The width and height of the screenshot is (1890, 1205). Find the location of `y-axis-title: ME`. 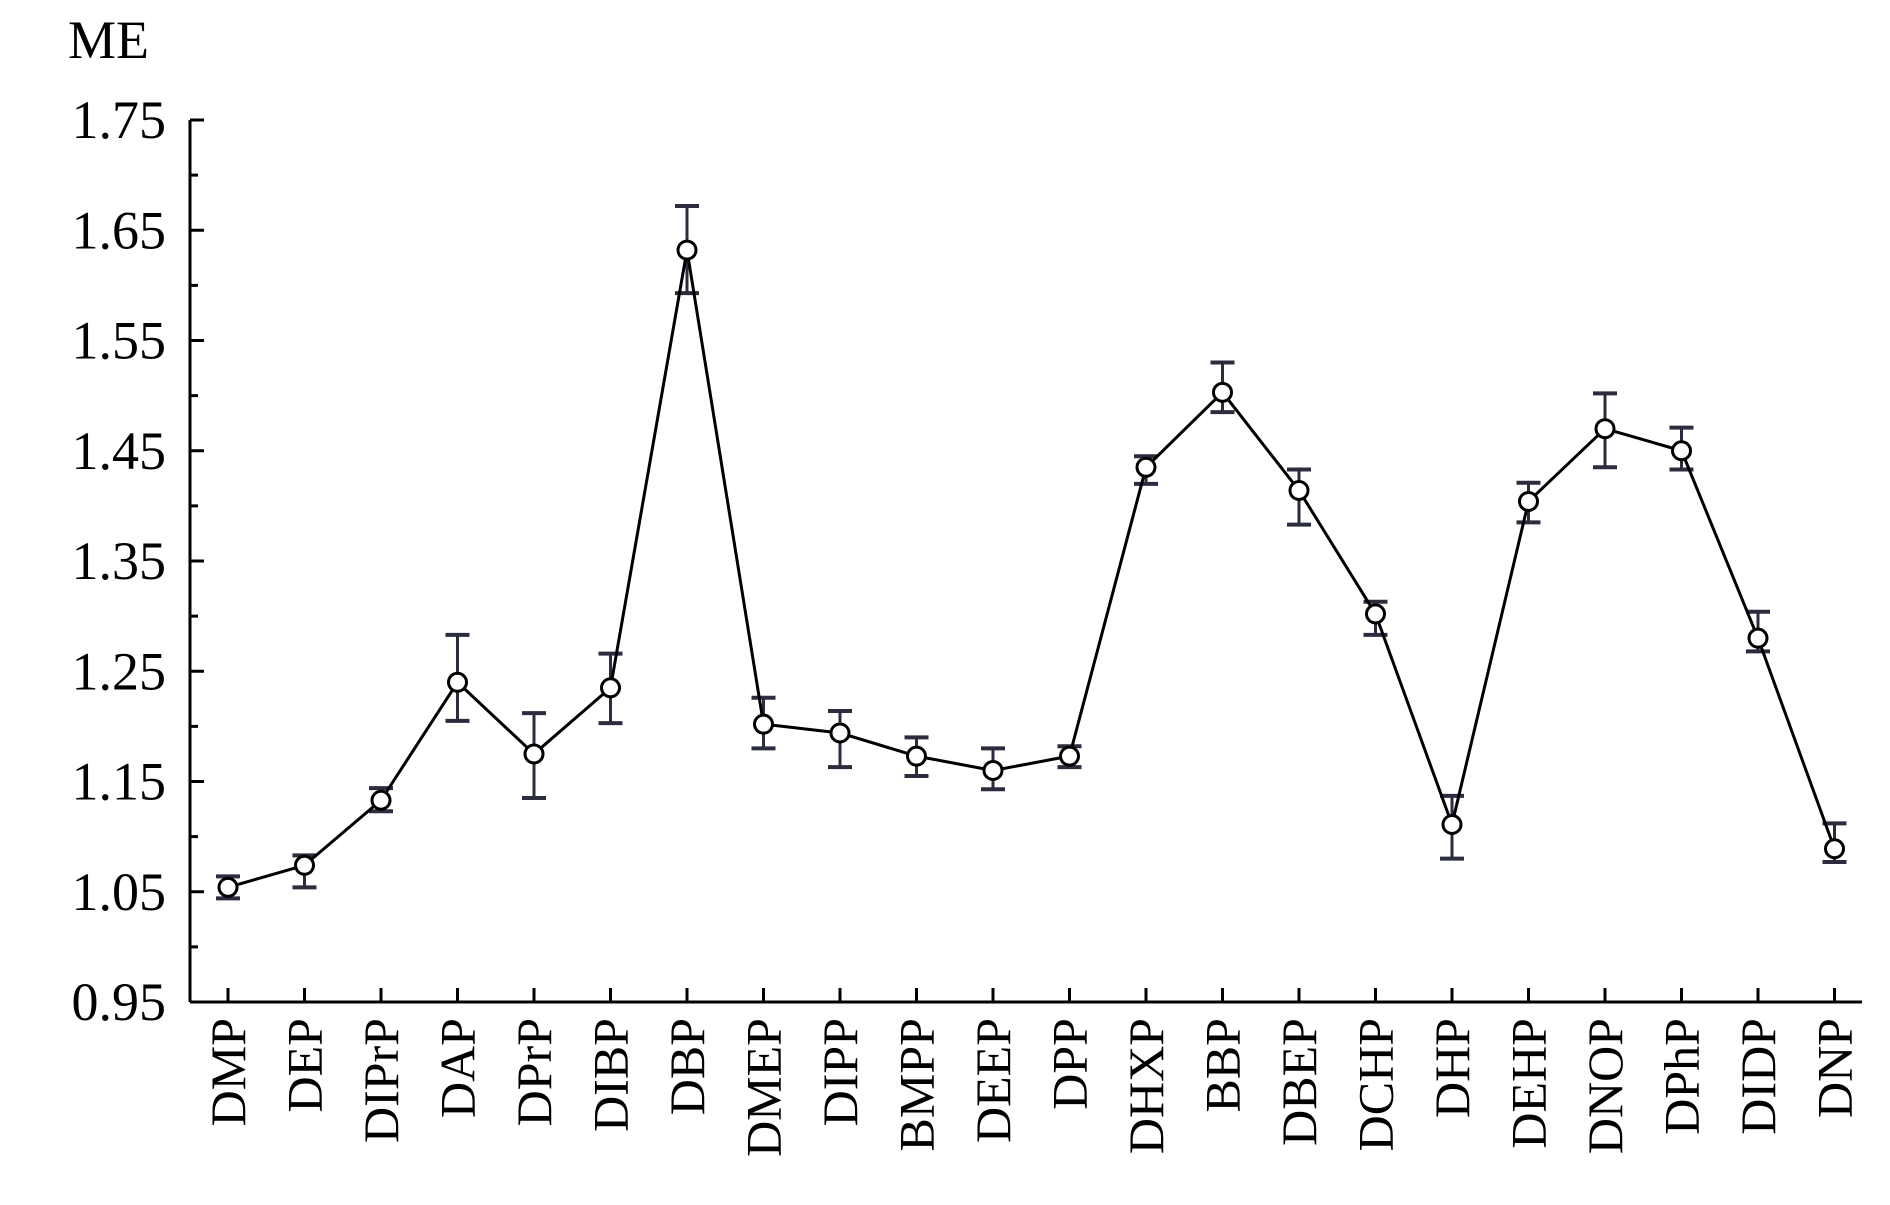

y-axis-title: ME is located at coordinates (108, 40).